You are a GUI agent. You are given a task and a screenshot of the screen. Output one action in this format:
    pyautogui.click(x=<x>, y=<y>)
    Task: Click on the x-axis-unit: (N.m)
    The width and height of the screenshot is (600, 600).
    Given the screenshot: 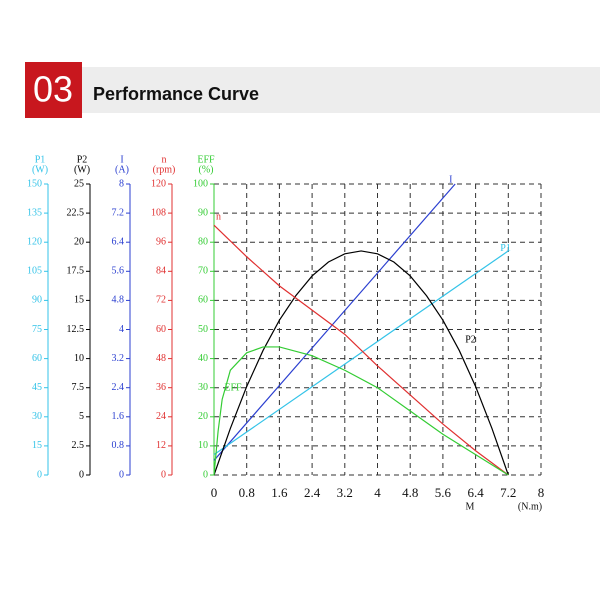 What is the action you would take?
    pyautogui.click(x=530, y=506)
    